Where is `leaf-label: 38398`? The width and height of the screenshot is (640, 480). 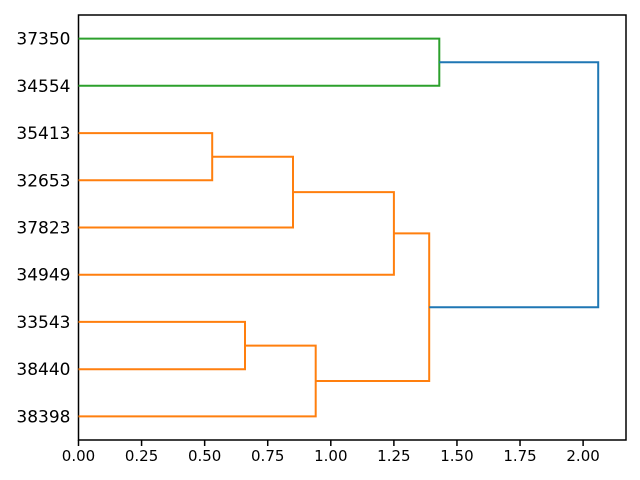
leaf-label: 38398 is located at coordinates (43, 417).